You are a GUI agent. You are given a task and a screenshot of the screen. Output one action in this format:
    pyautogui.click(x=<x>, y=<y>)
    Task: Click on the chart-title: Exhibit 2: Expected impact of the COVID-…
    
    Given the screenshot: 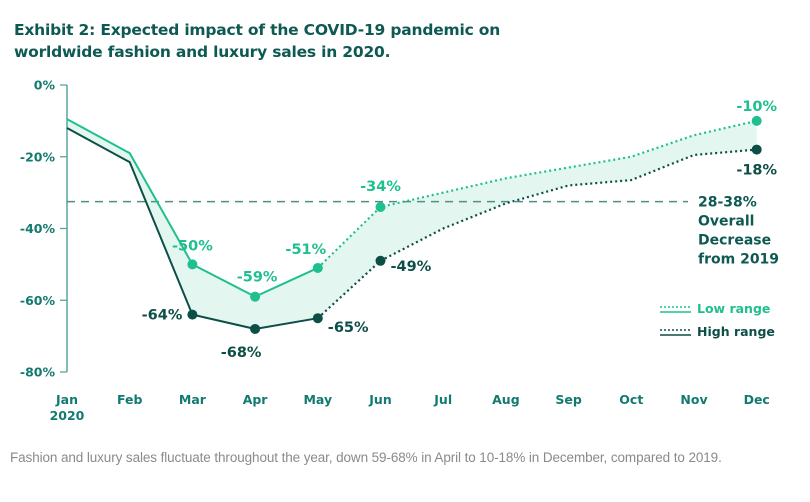 What is the action you would take?
    pyautogui.click(x=257, y=41)
    